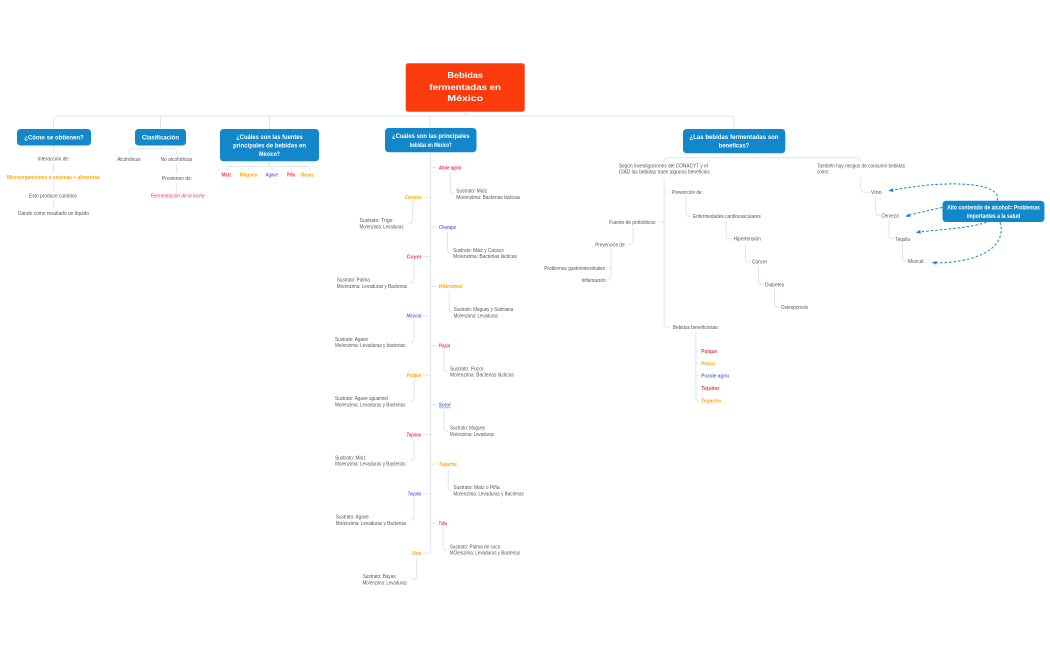  What do you see at coordinates (594, 281) in the screenshot?
I see `svg-text: Inflamación` at bounding box center [594, 281].